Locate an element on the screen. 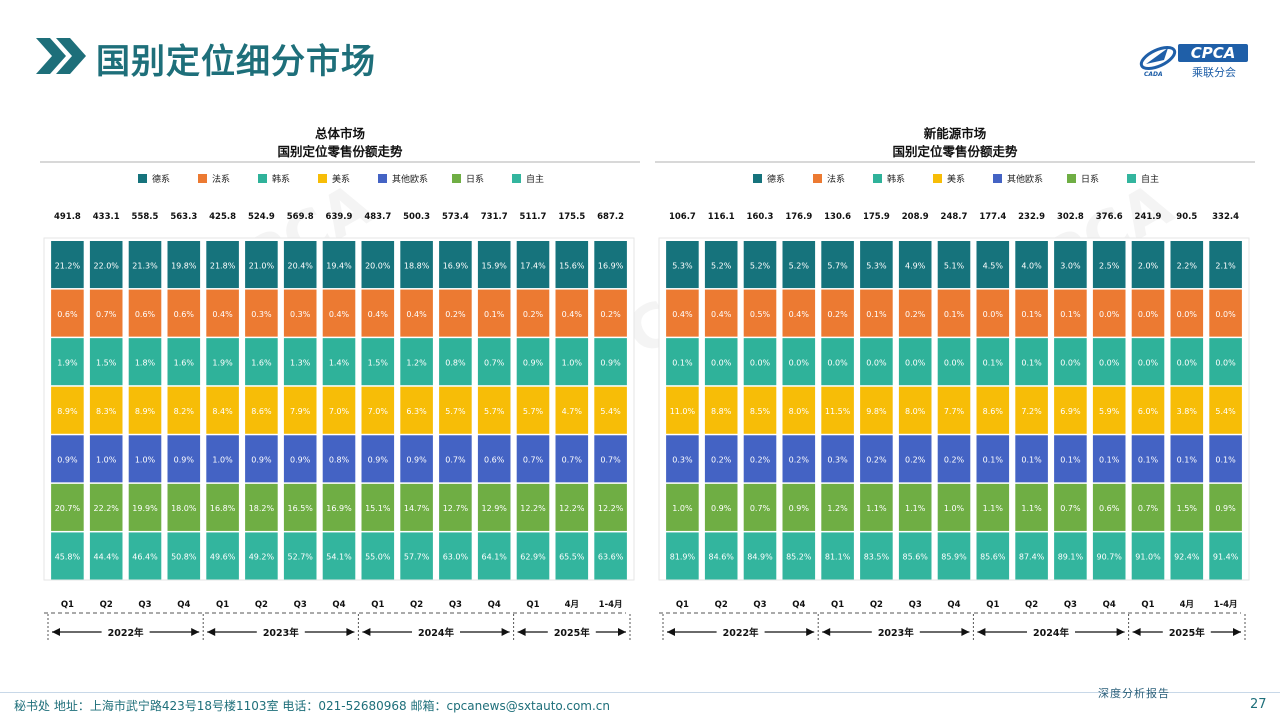 The height and width of the screenshot is (714, 1280). total-label: 176.9 is located at coordinates (798, 217).